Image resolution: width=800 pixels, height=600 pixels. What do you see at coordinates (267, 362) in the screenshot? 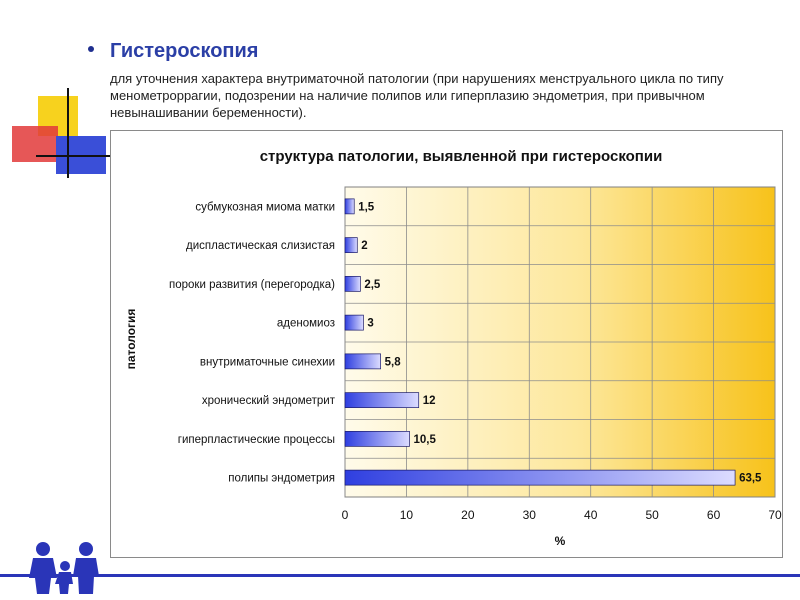
I see `category-label: внутриматочные синехии` at bounding box center [267, 362].